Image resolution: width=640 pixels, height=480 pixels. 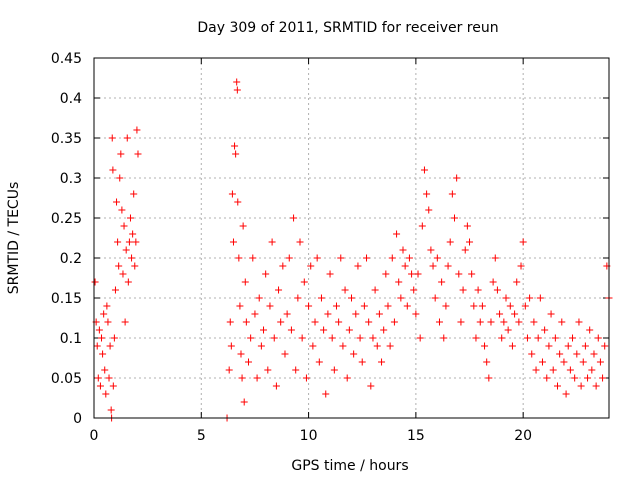 I want to click on y-tick-label: 0, so click(x=77, y=419).